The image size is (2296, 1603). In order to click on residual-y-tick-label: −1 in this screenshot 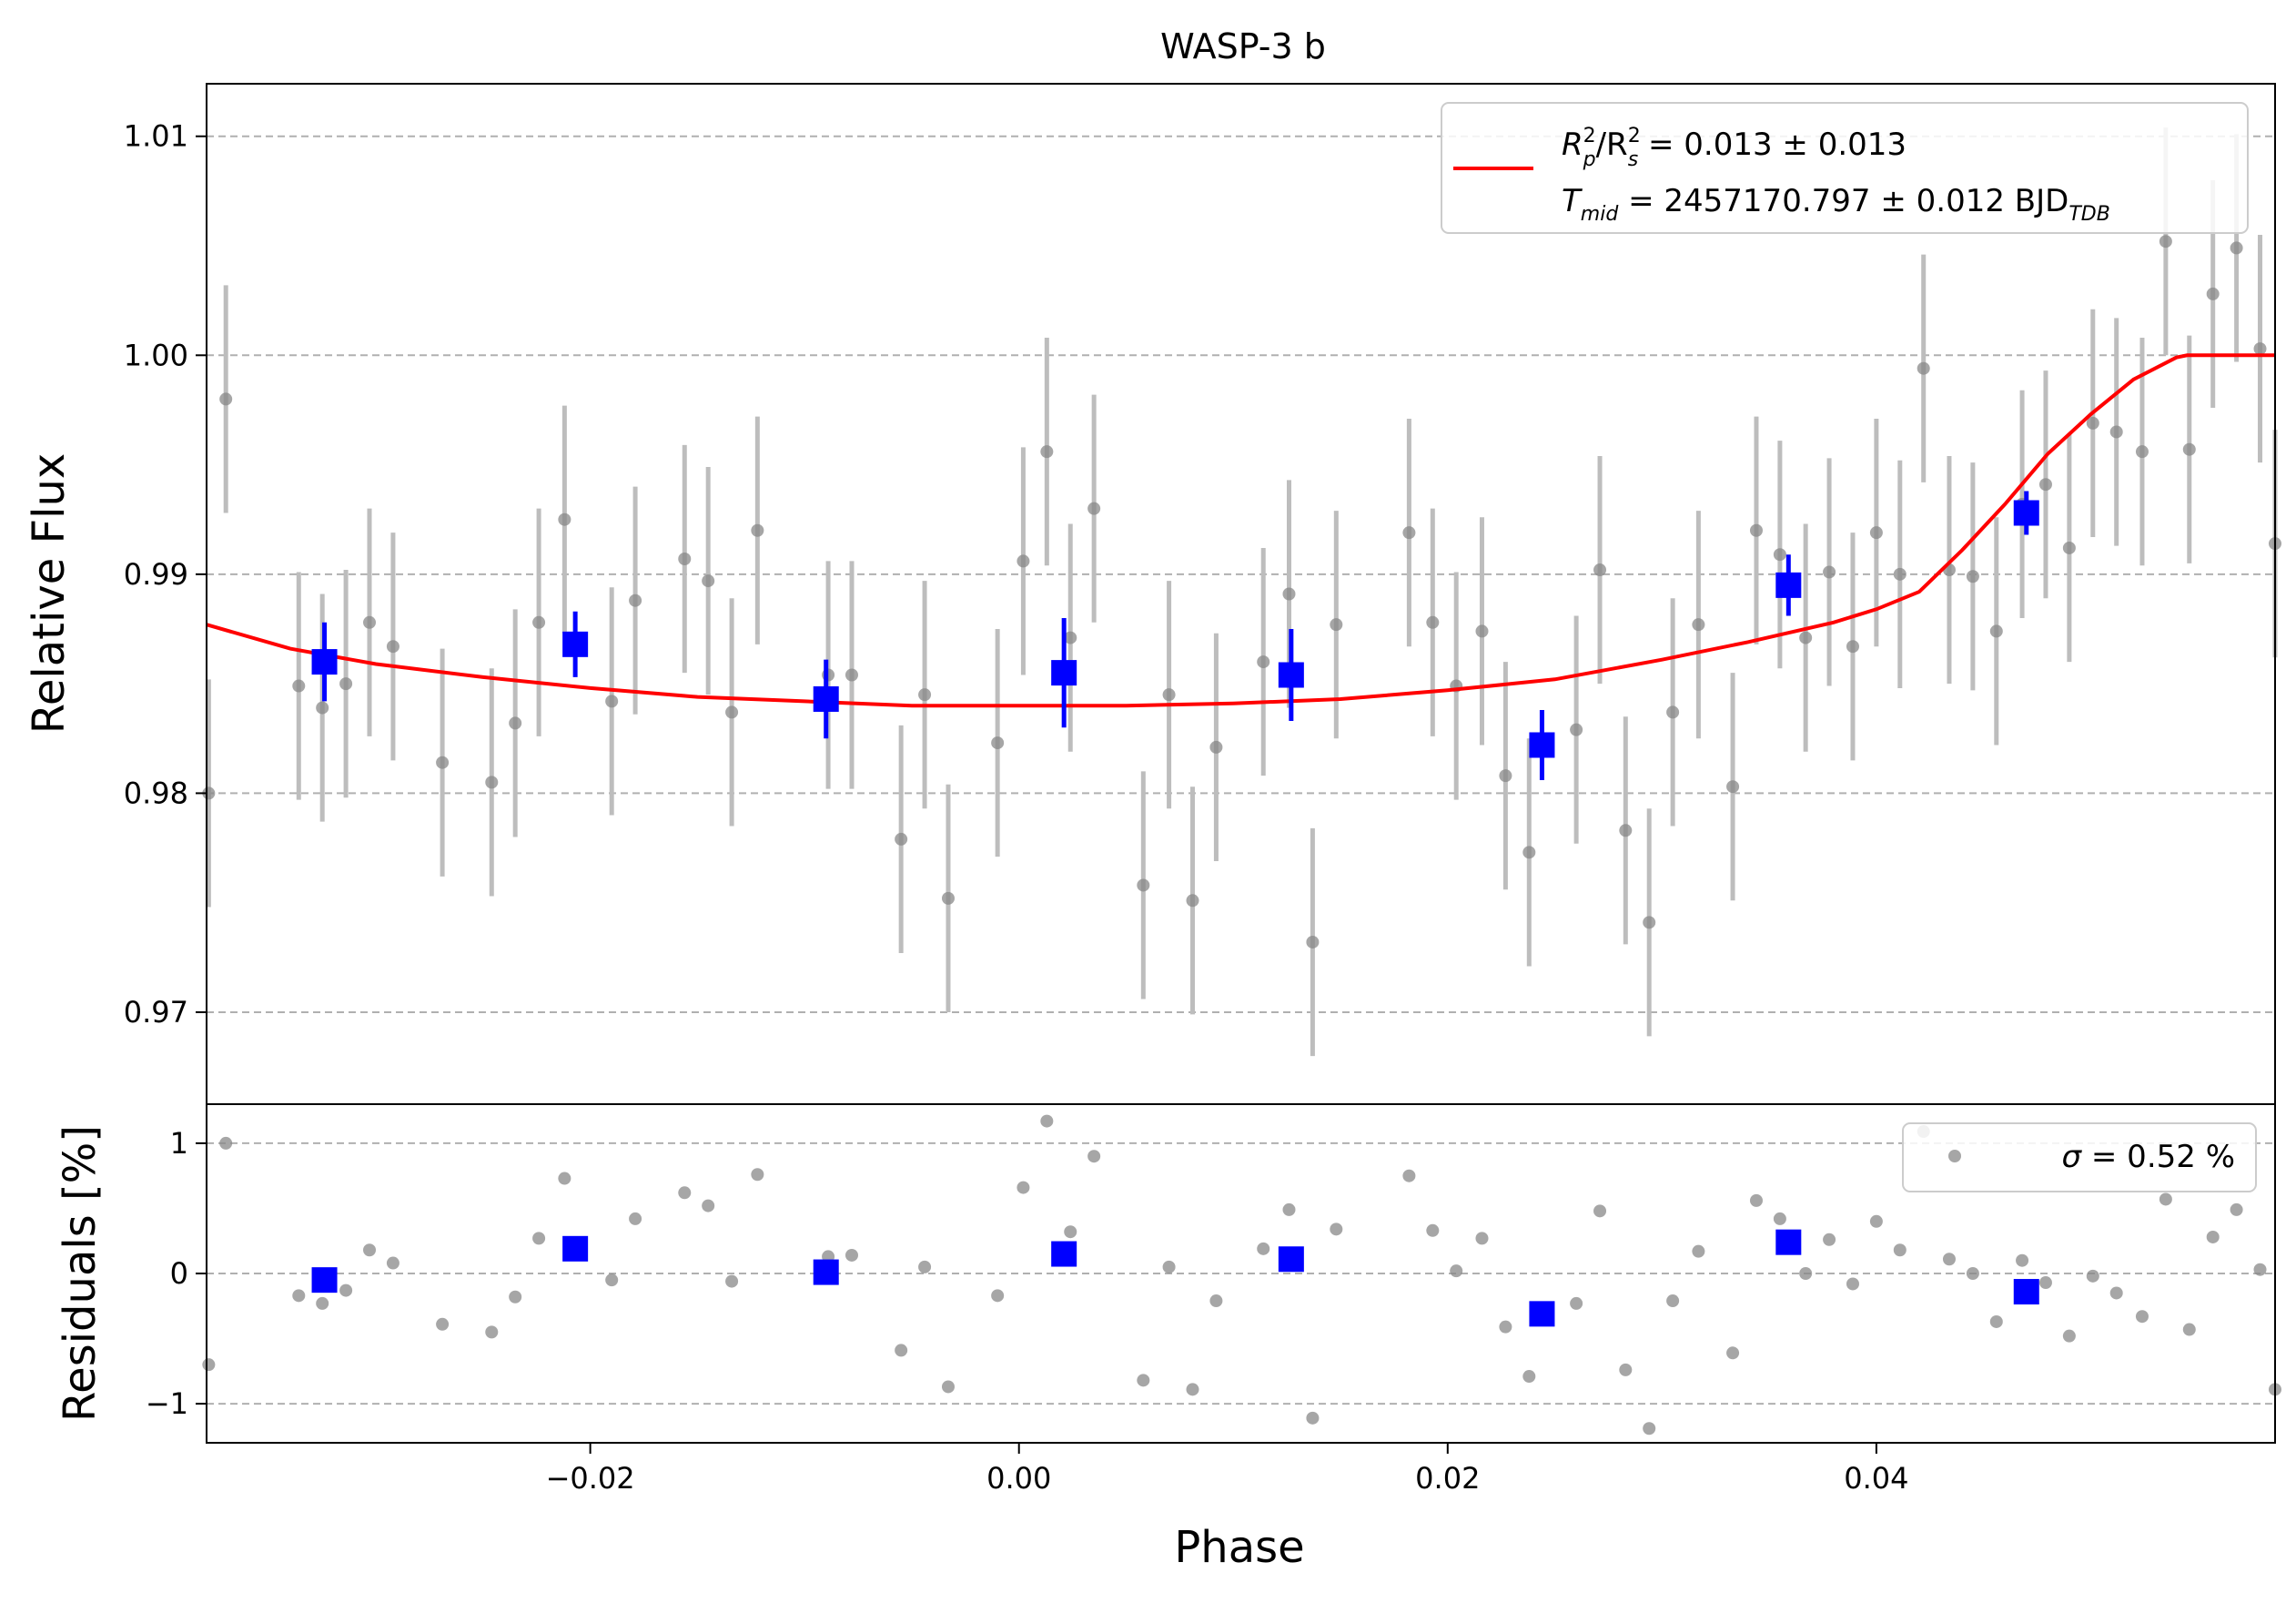, I will do `click(167, 1403)`.